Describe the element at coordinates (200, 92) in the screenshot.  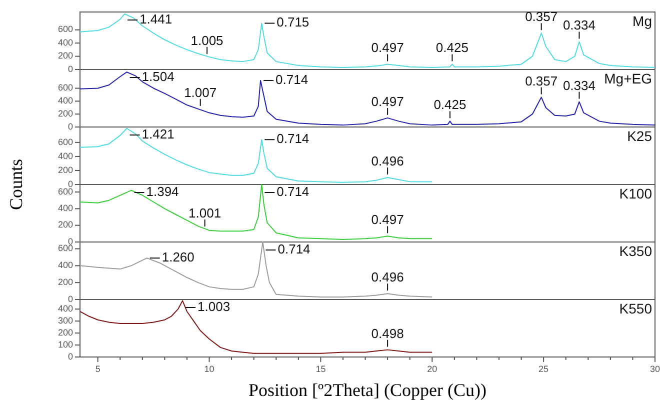
I see `annotation: 1.007` at that location.